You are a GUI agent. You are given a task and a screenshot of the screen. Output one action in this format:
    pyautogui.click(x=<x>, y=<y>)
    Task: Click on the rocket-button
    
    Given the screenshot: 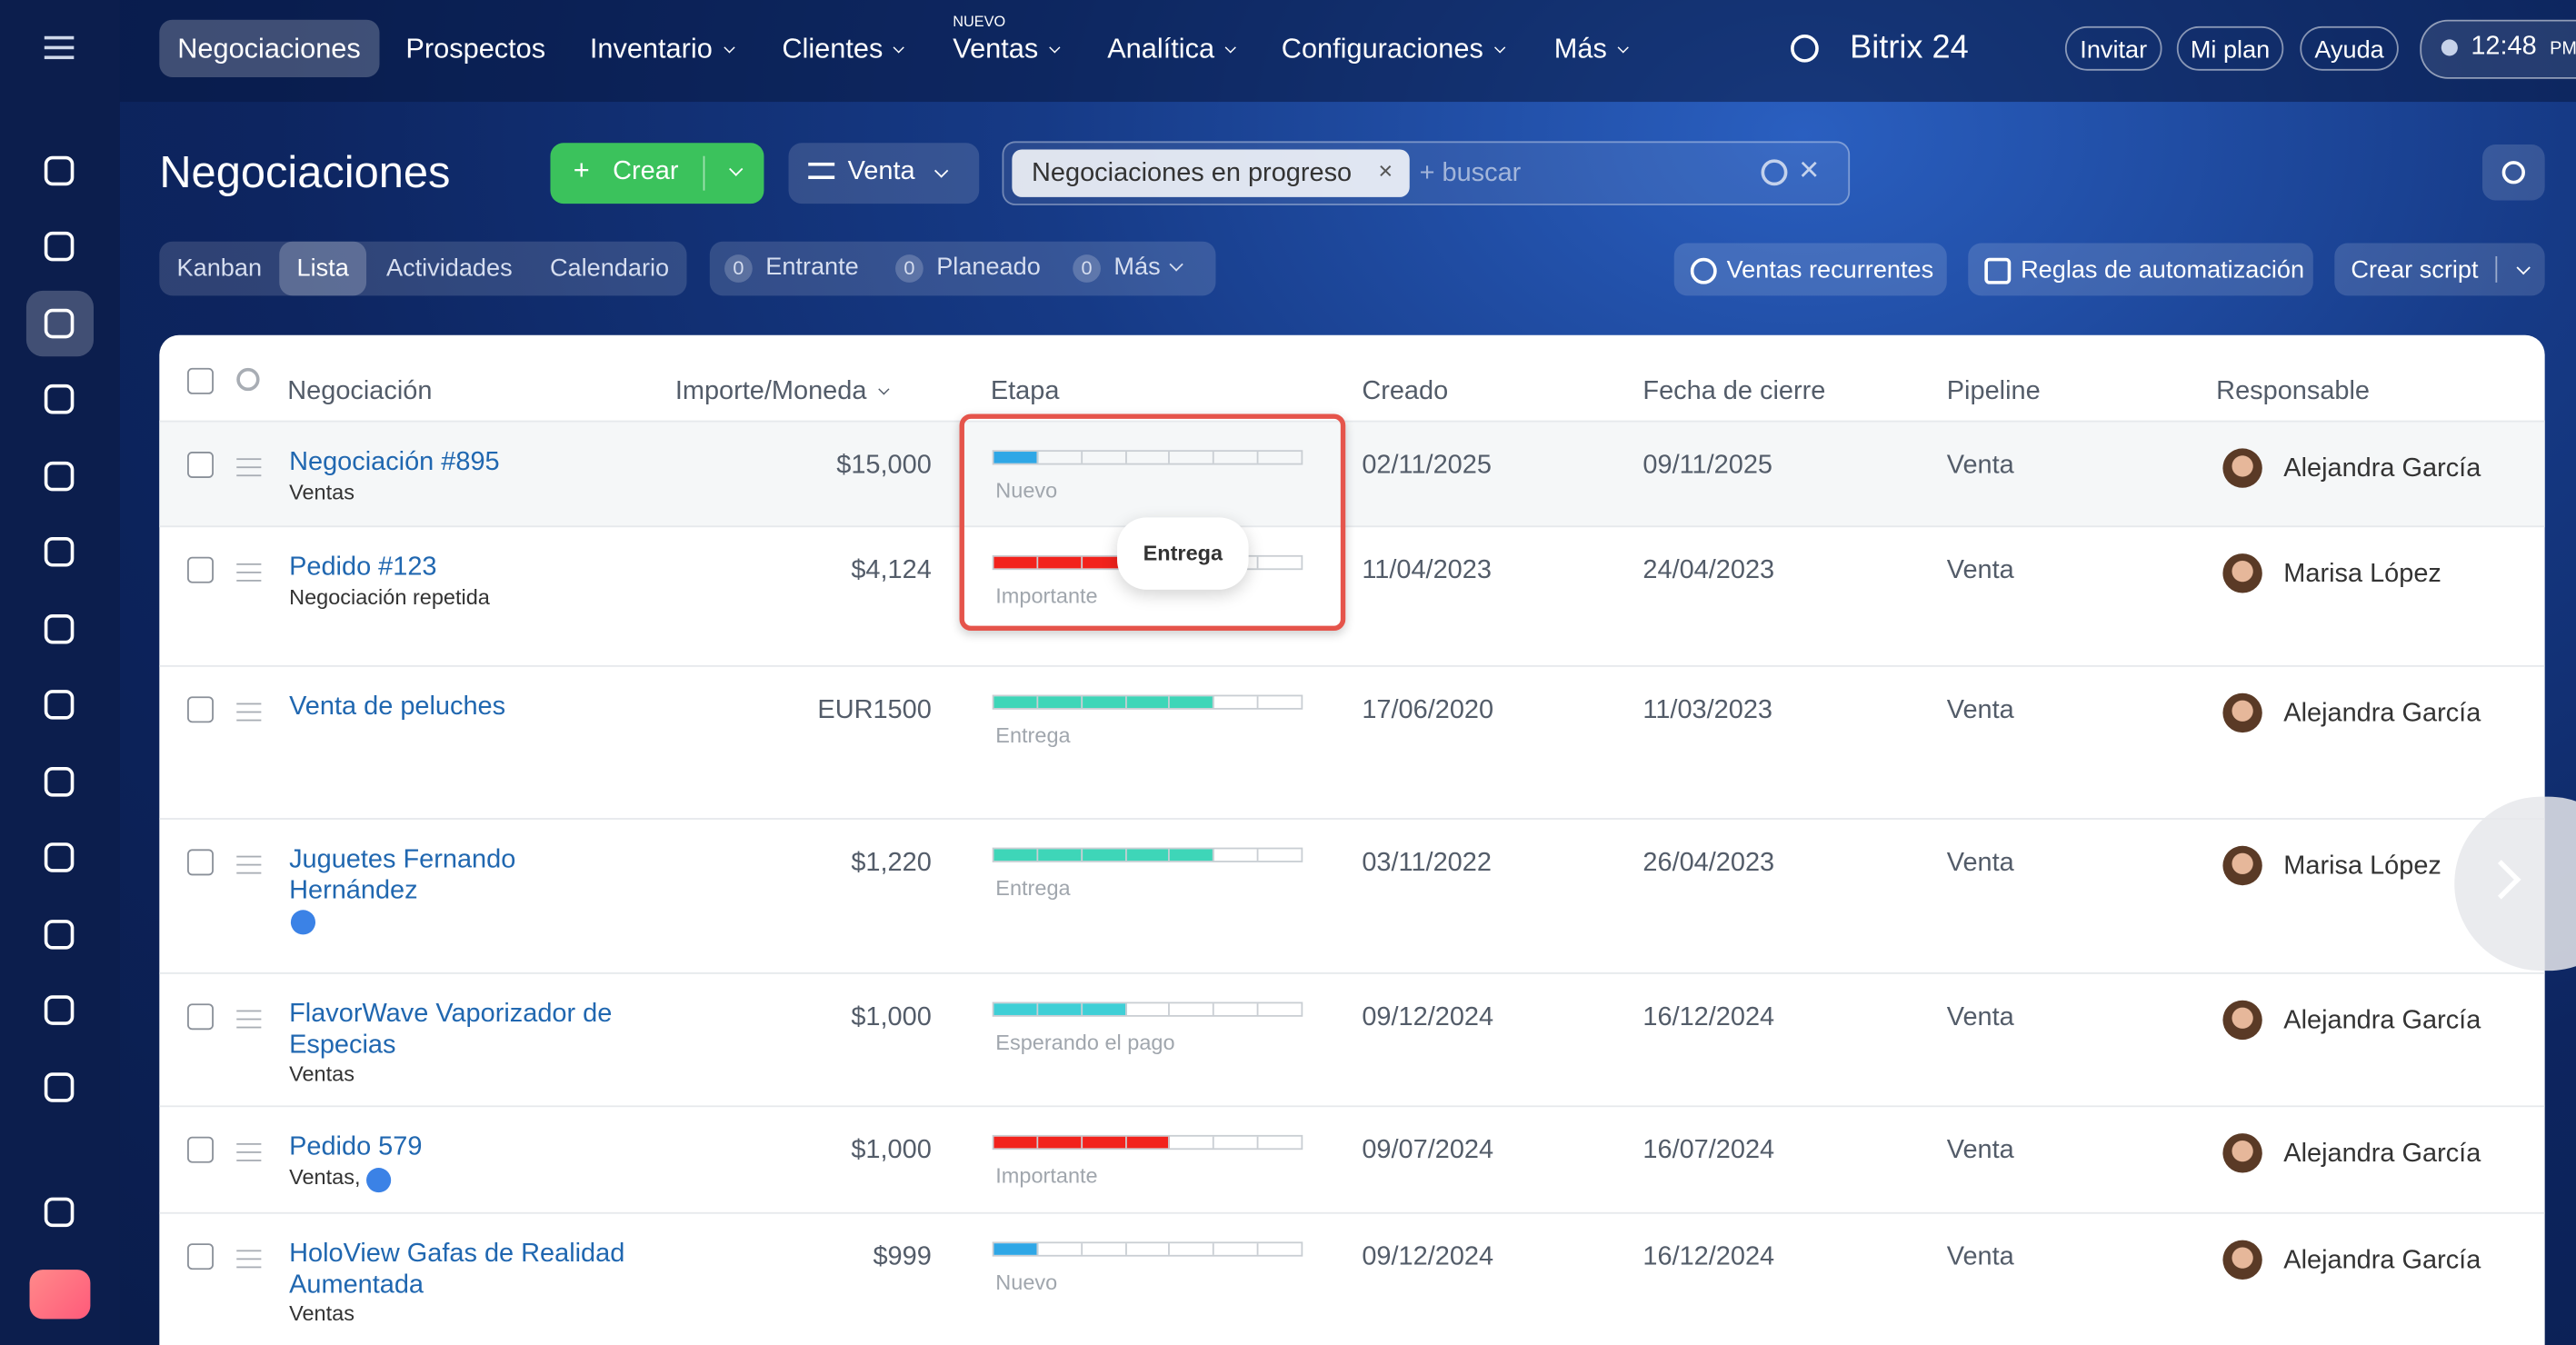 What is the action you would take?
    pyautogui.click(x=60, y=1295)
    